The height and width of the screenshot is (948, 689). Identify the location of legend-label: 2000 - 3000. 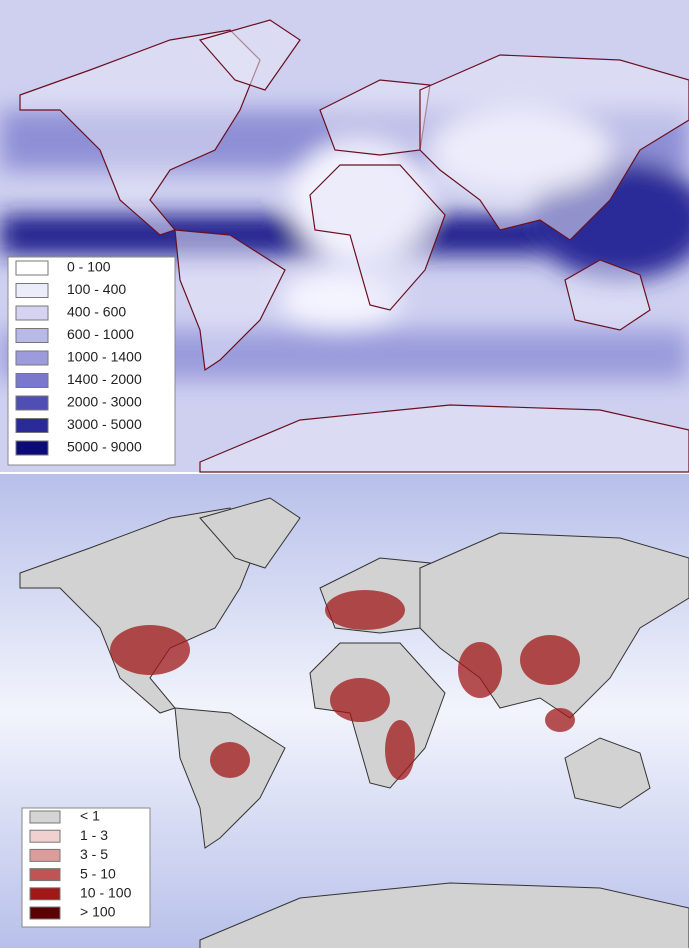
(104, 402).